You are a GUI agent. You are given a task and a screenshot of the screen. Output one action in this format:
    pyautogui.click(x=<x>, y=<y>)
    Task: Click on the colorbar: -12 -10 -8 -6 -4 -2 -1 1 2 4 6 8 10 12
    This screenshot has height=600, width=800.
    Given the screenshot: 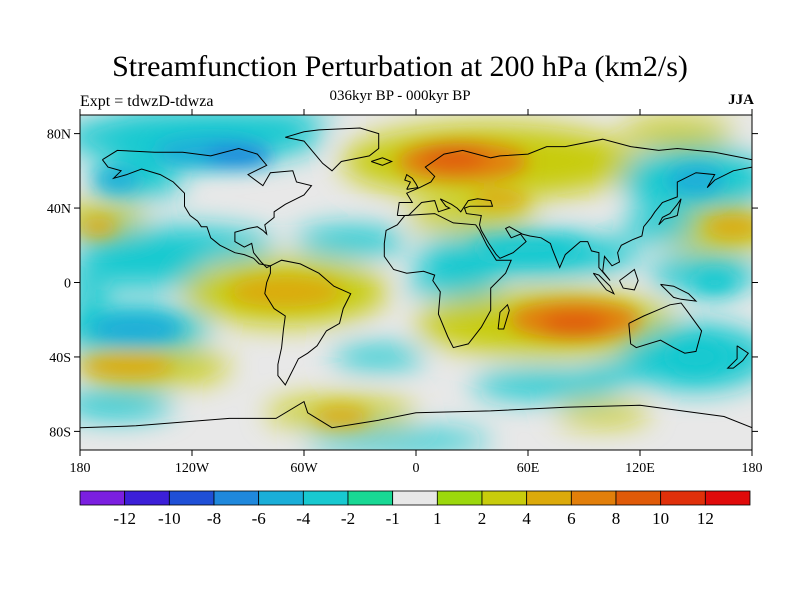 What is the action you would take?
    pyautogui.click(x=415, y=509)
    